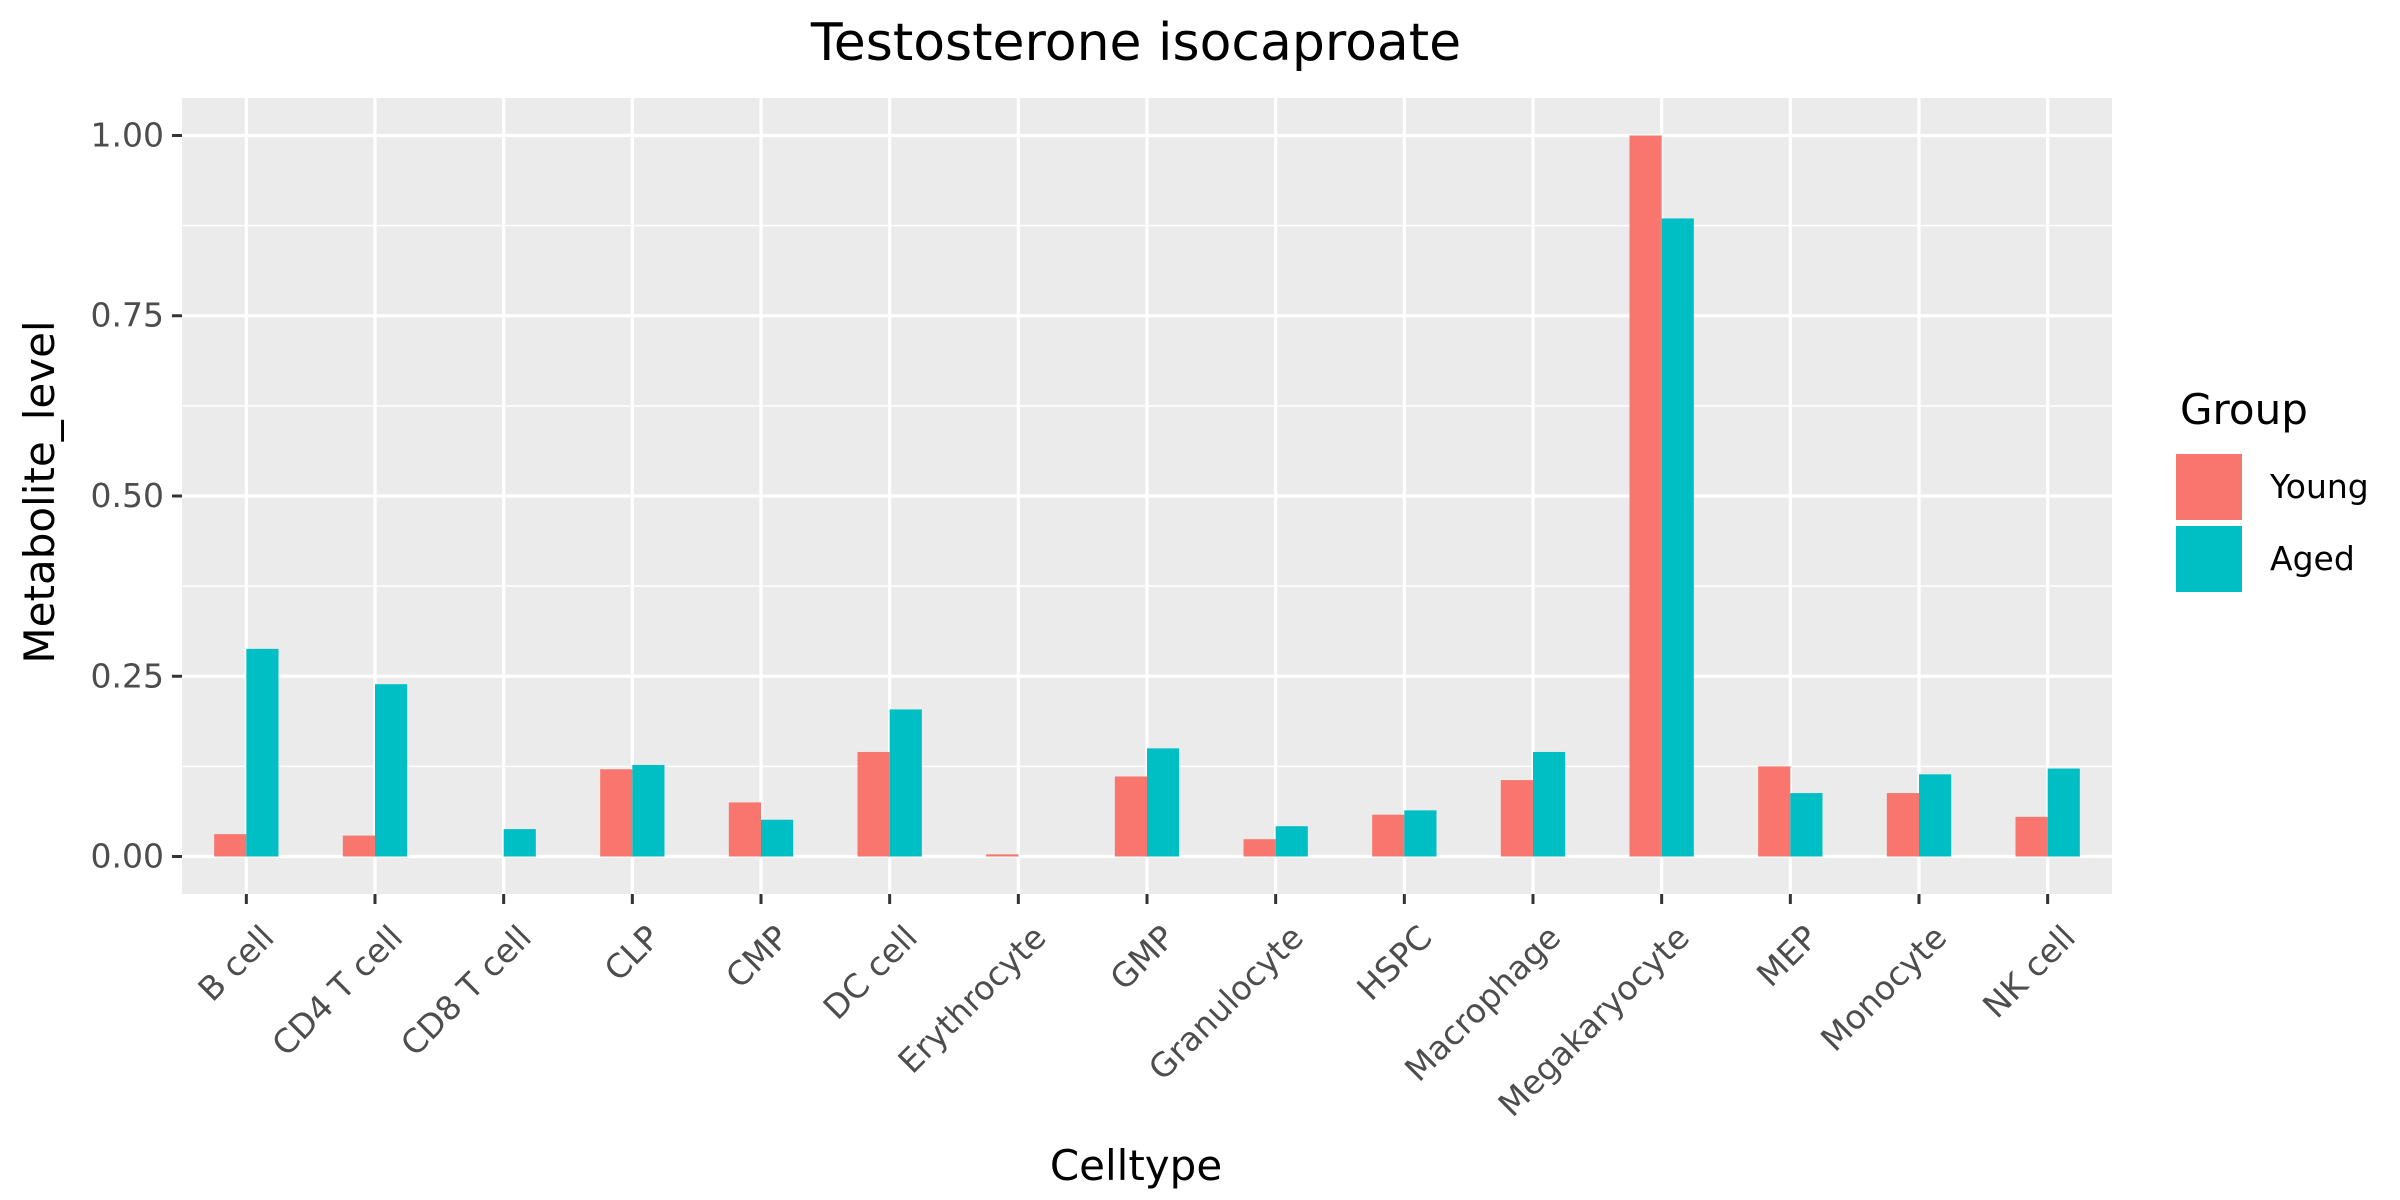  What do you see at coordinates (2031, 836) in the screenshot?
I see `bar-young-nk-cell` at bounding box center [2031, 836].